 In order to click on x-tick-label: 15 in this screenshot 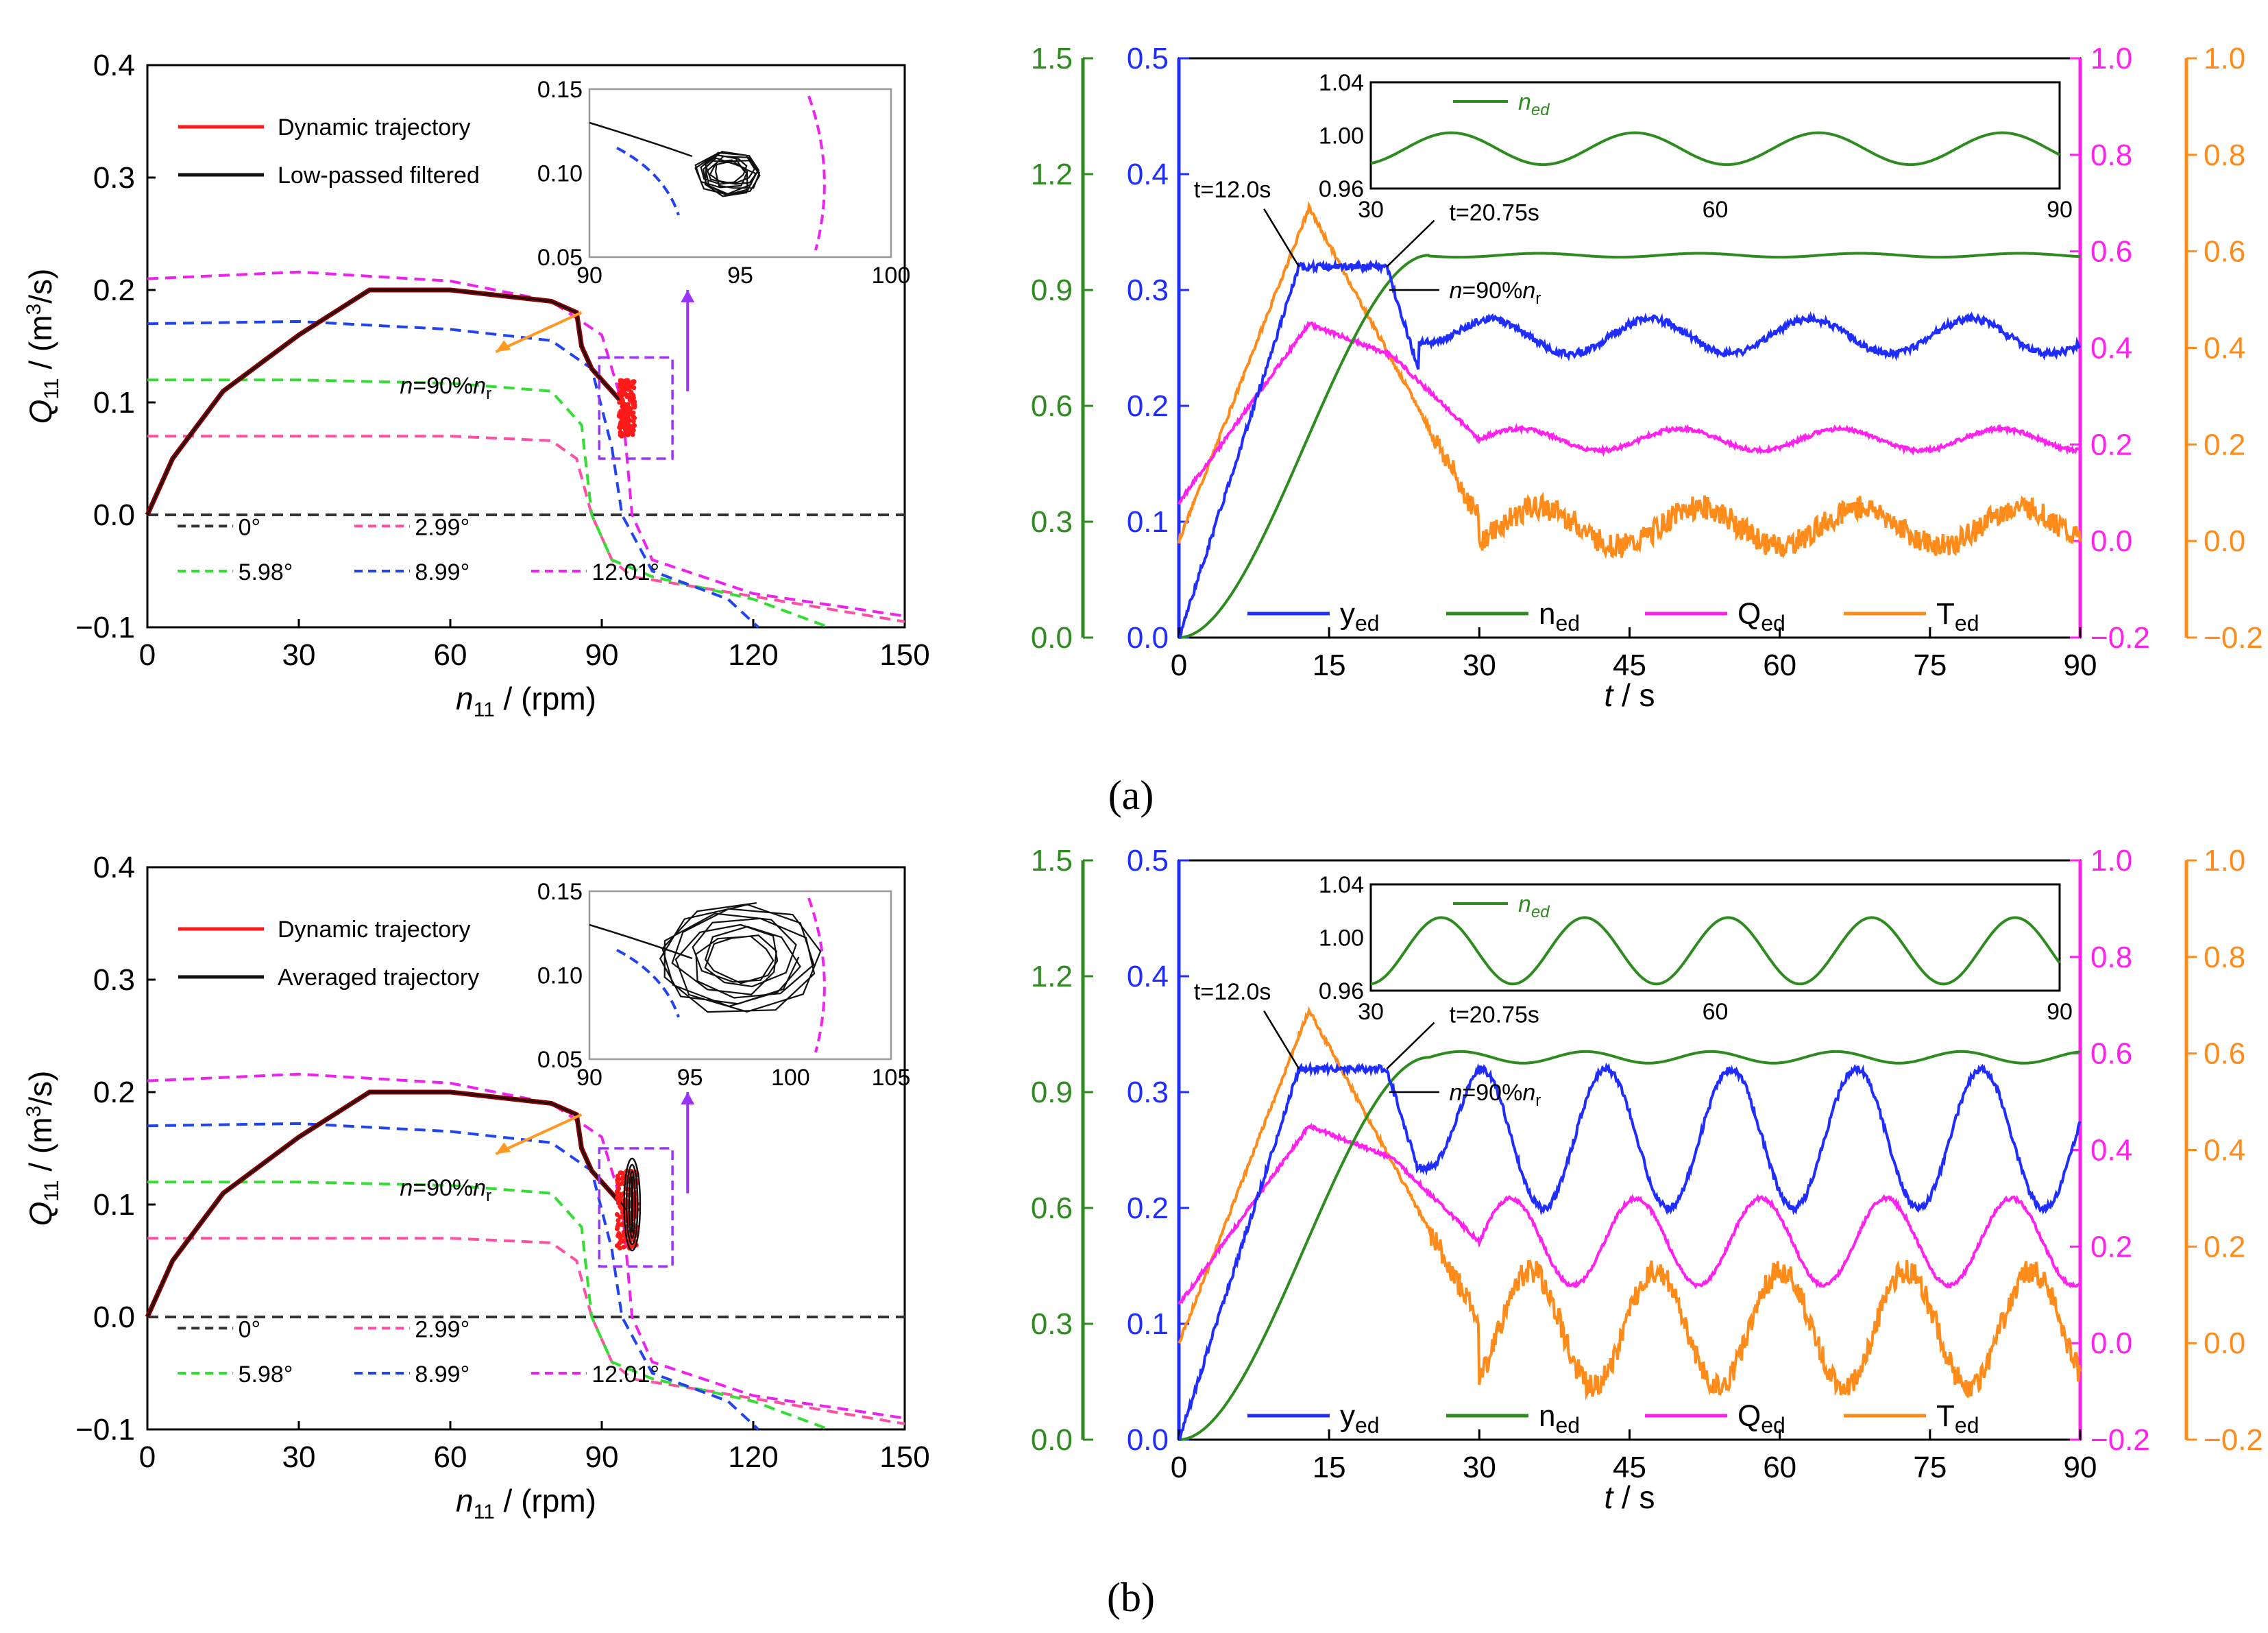, I will do `click(1329, 1467)`.